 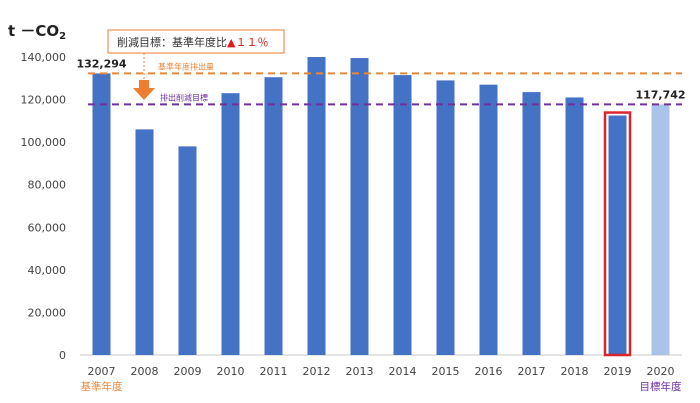 I want to click on bar-2017, so click(x=531, y=223).